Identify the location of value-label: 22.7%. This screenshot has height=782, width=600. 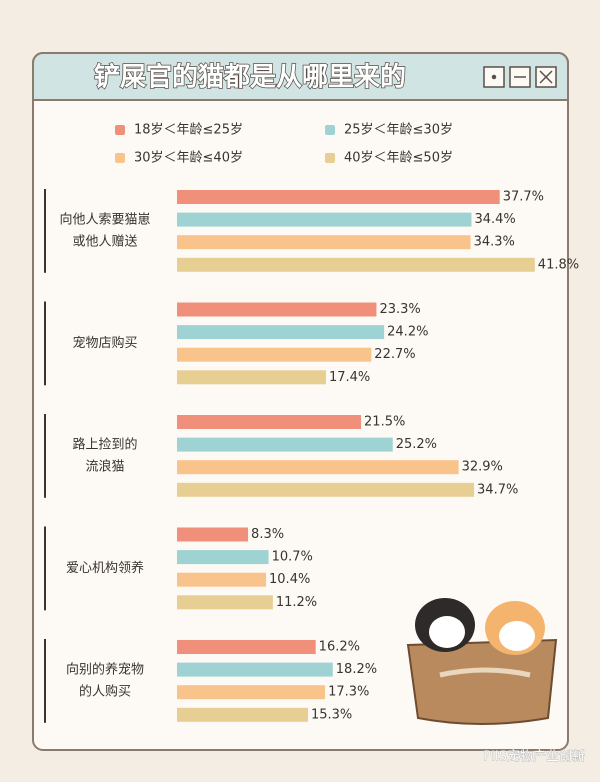
(394, 354).